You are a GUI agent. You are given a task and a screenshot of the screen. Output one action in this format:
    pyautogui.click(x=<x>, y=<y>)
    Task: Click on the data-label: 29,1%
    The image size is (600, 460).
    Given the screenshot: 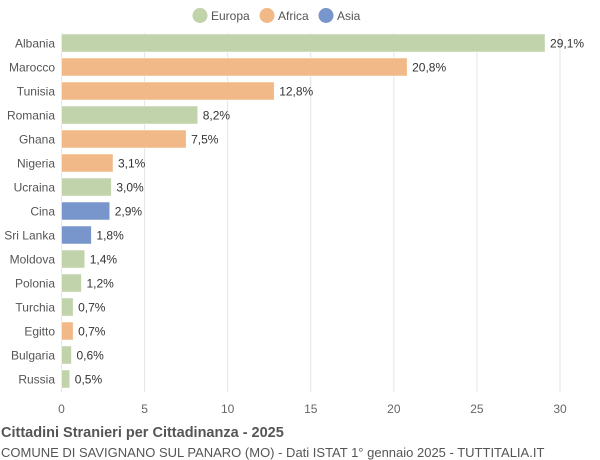 What is the action you would take?
    pyautogui.click(x=567, y=44)
    